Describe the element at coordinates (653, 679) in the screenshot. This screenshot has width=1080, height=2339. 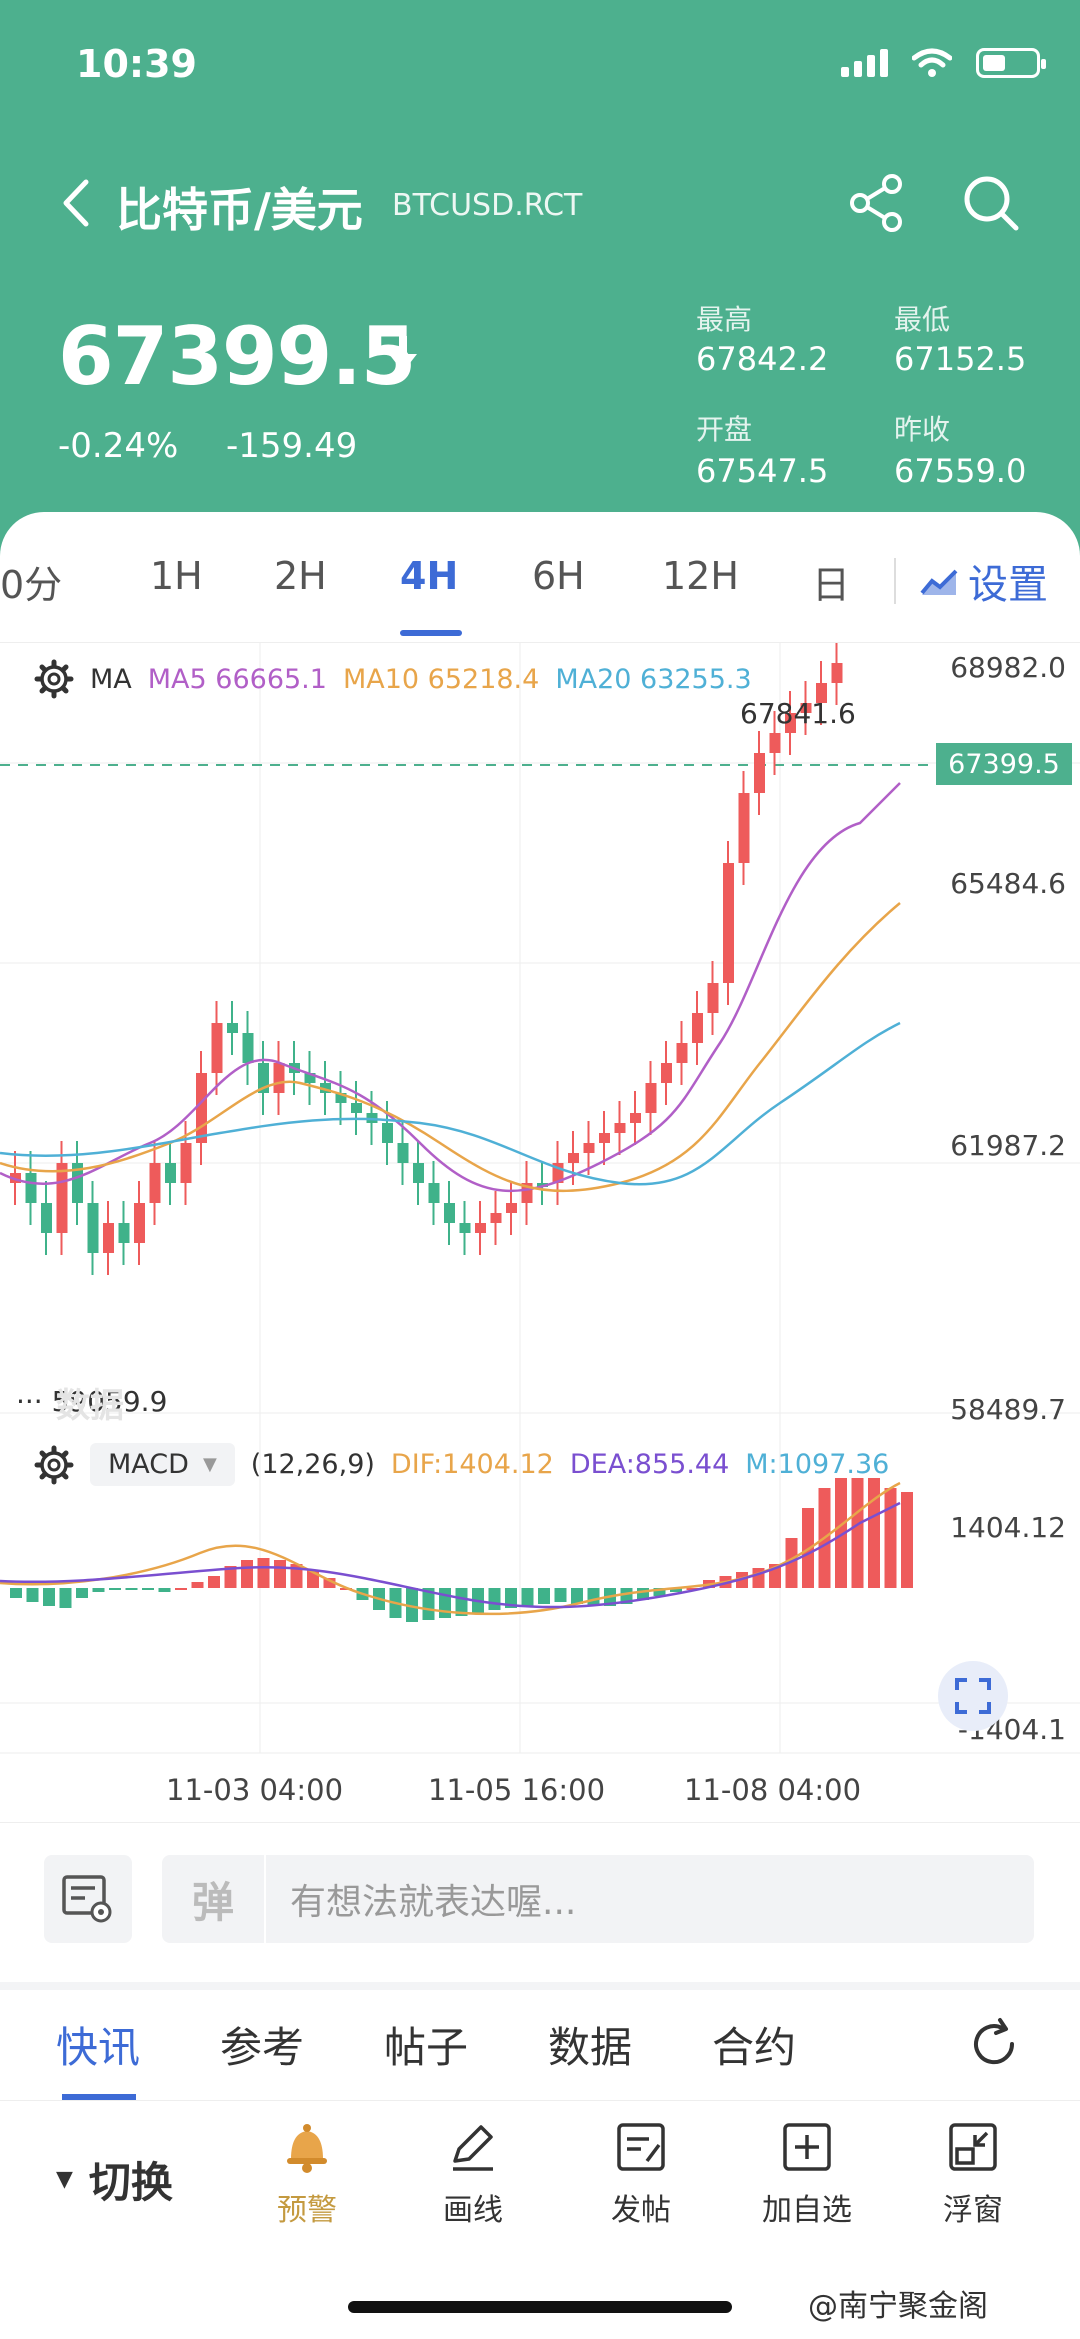
I see `ma20-value: MA20 63255.3` at that location.